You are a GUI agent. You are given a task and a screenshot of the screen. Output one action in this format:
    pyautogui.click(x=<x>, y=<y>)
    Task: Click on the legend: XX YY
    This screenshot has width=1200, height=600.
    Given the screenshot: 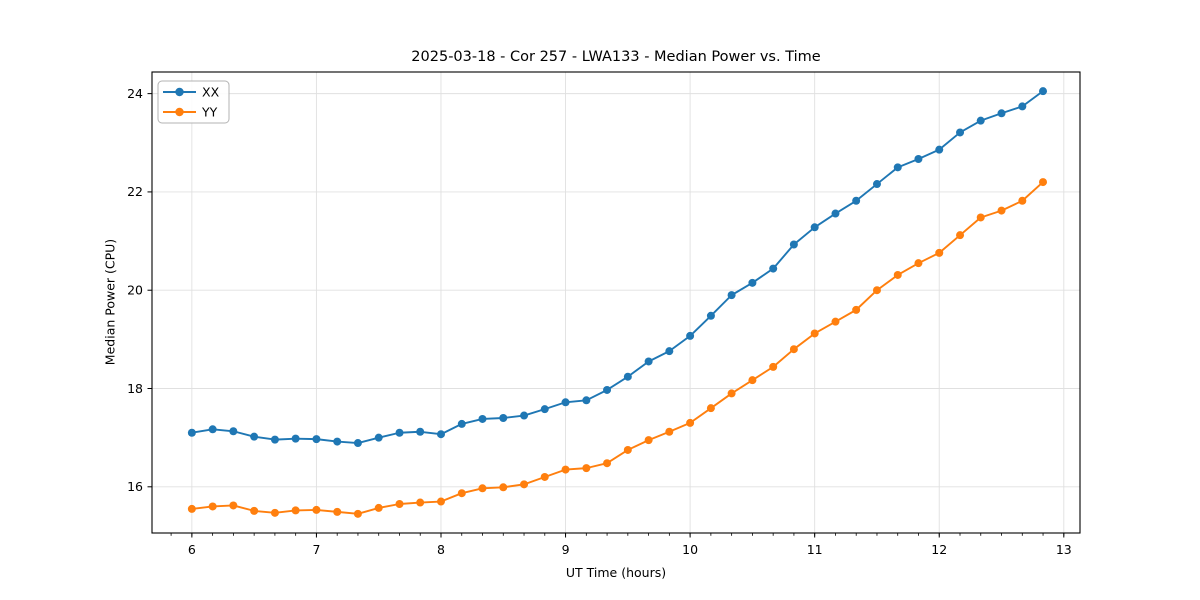 What is the action you would take?
    pyautogui.click(x=193, y=102)
    